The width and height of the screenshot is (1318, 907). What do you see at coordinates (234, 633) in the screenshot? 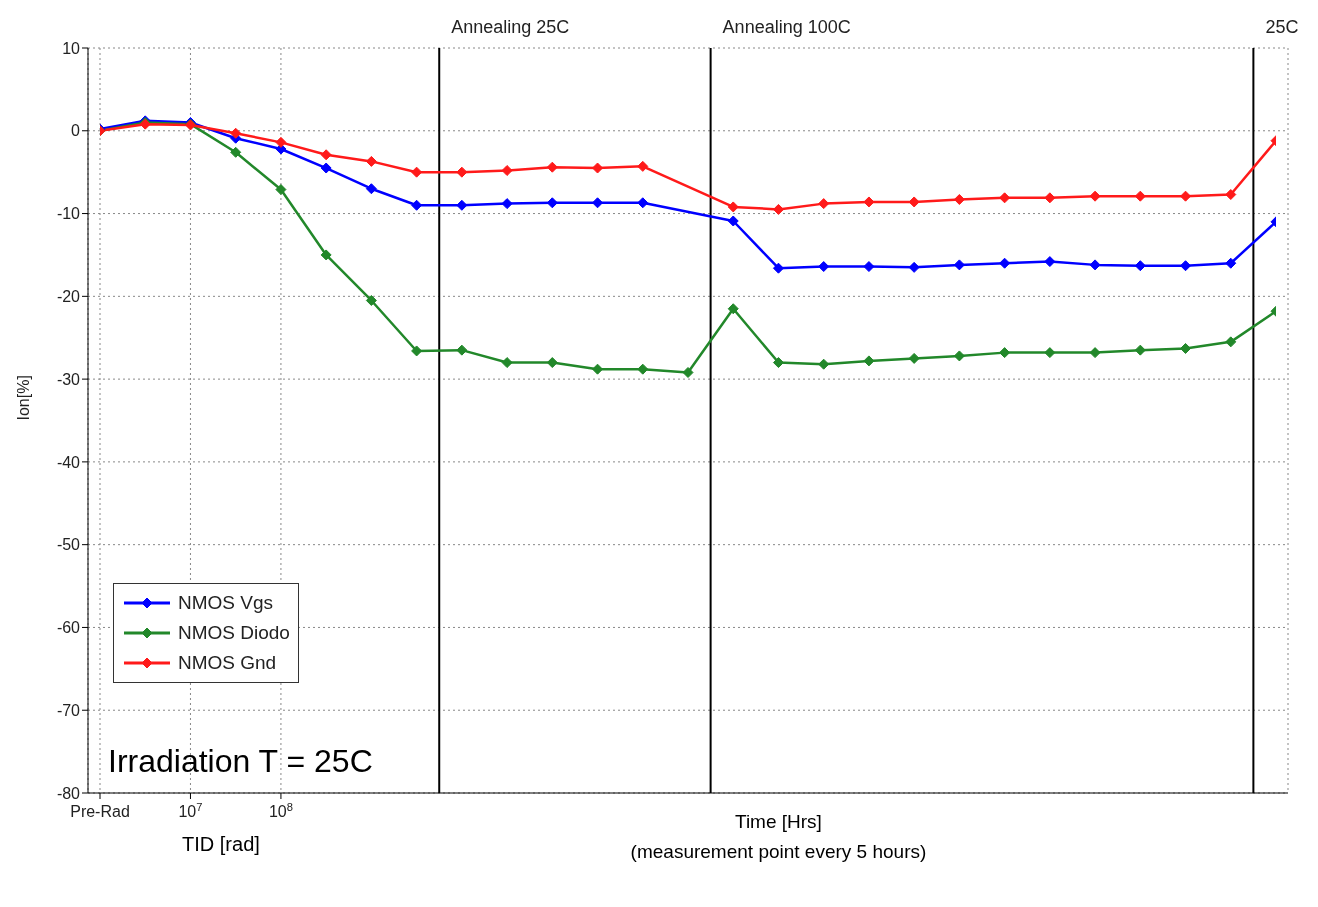
I see `legend-label: NMOS Diodo` at bounding box center [234, 633].